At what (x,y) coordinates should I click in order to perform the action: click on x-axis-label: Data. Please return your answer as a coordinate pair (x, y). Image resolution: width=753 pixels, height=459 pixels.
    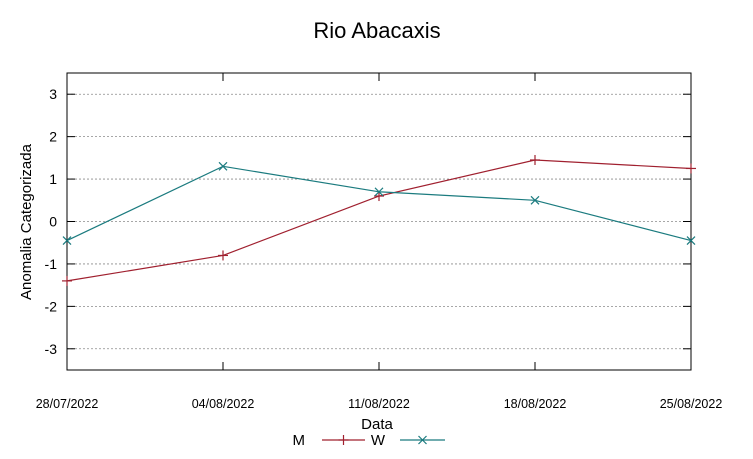
    Looking at the image, I should click on (377, 424).